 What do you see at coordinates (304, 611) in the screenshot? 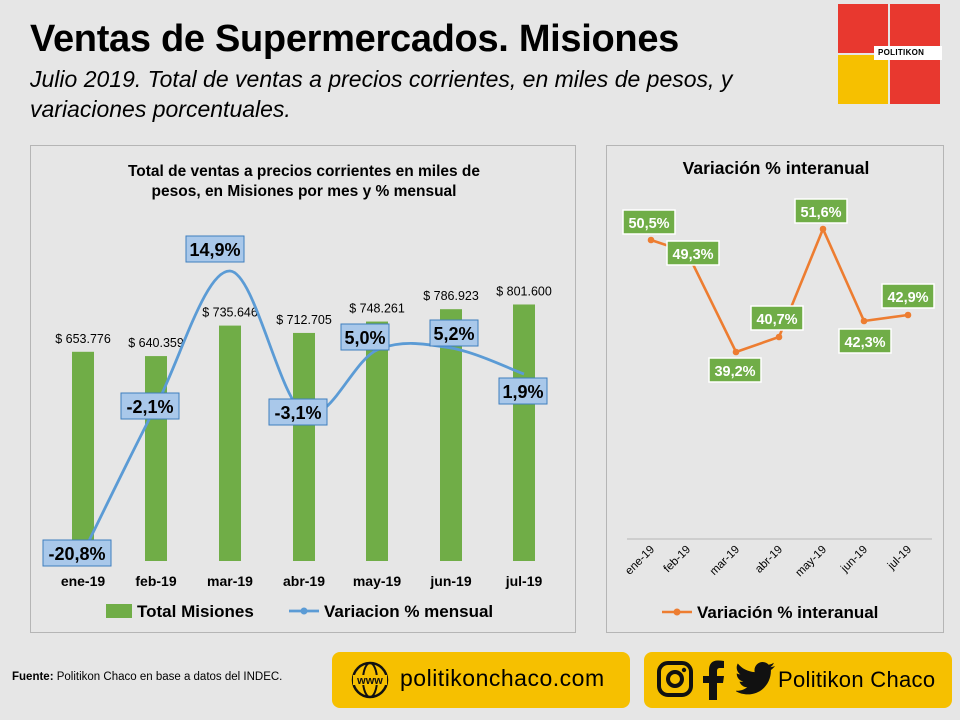
I see `legend-line-marker` at bounding box center [304, 611].